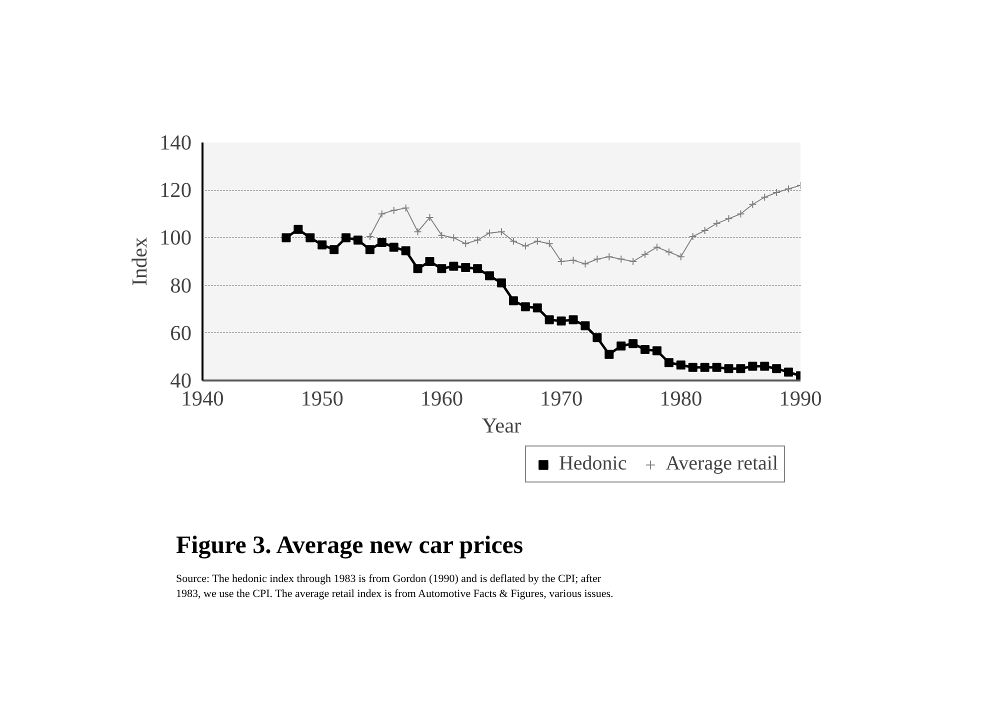 The height and width of the screenshot is (723, 996). I want to click on x-tick-label: 1980, so click(681, 398).